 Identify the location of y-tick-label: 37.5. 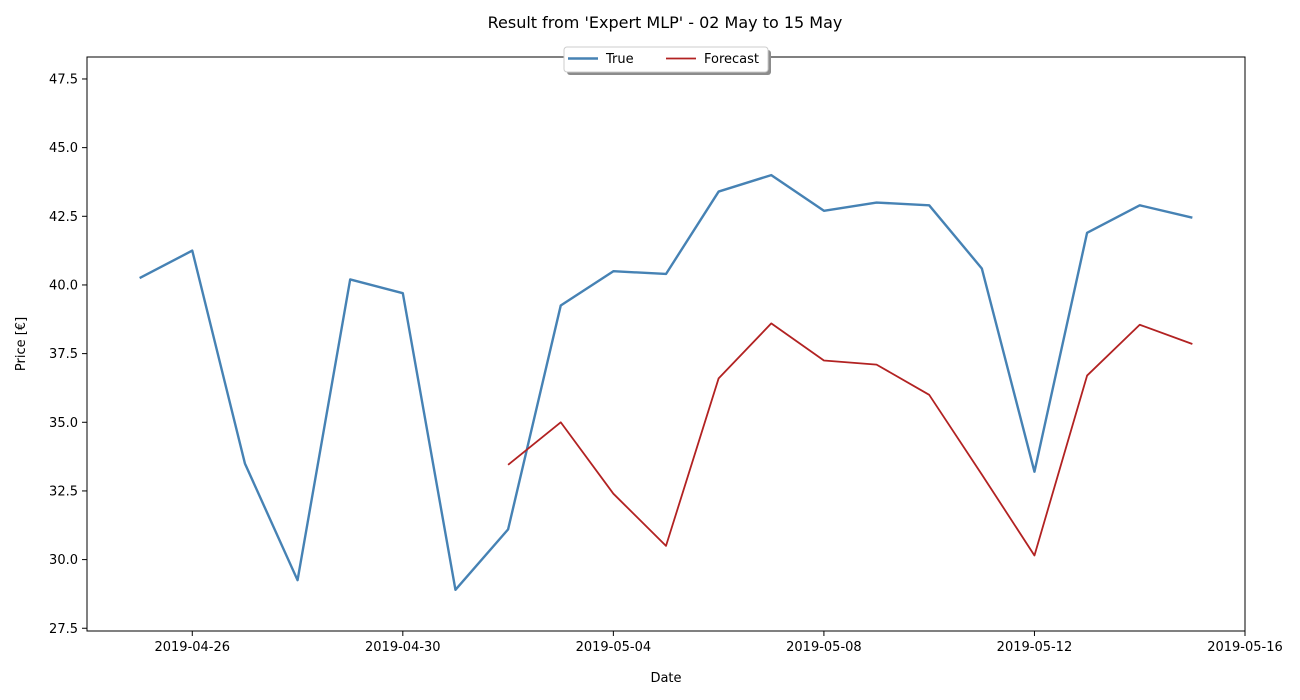
(63, 354).